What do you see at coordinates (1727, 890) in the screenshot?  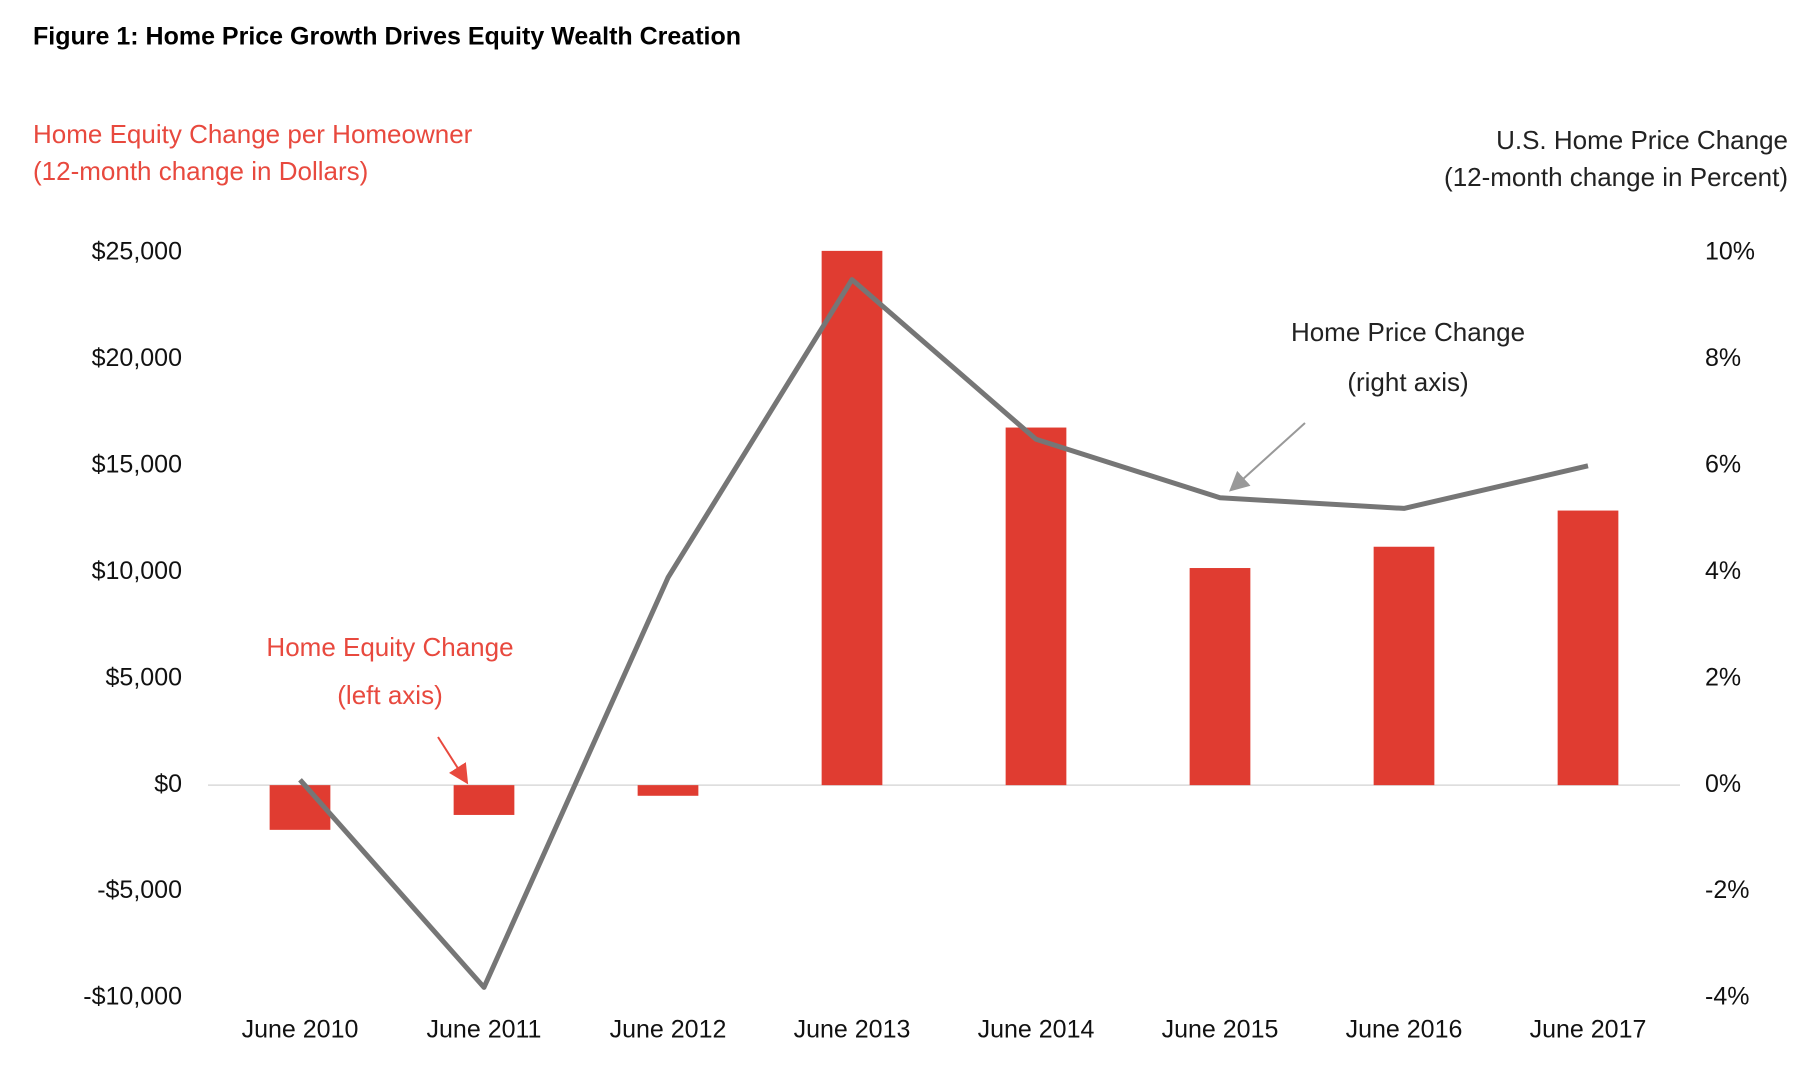 I see `y2-tick-label: -2%` at bounding box center [1727, 890].